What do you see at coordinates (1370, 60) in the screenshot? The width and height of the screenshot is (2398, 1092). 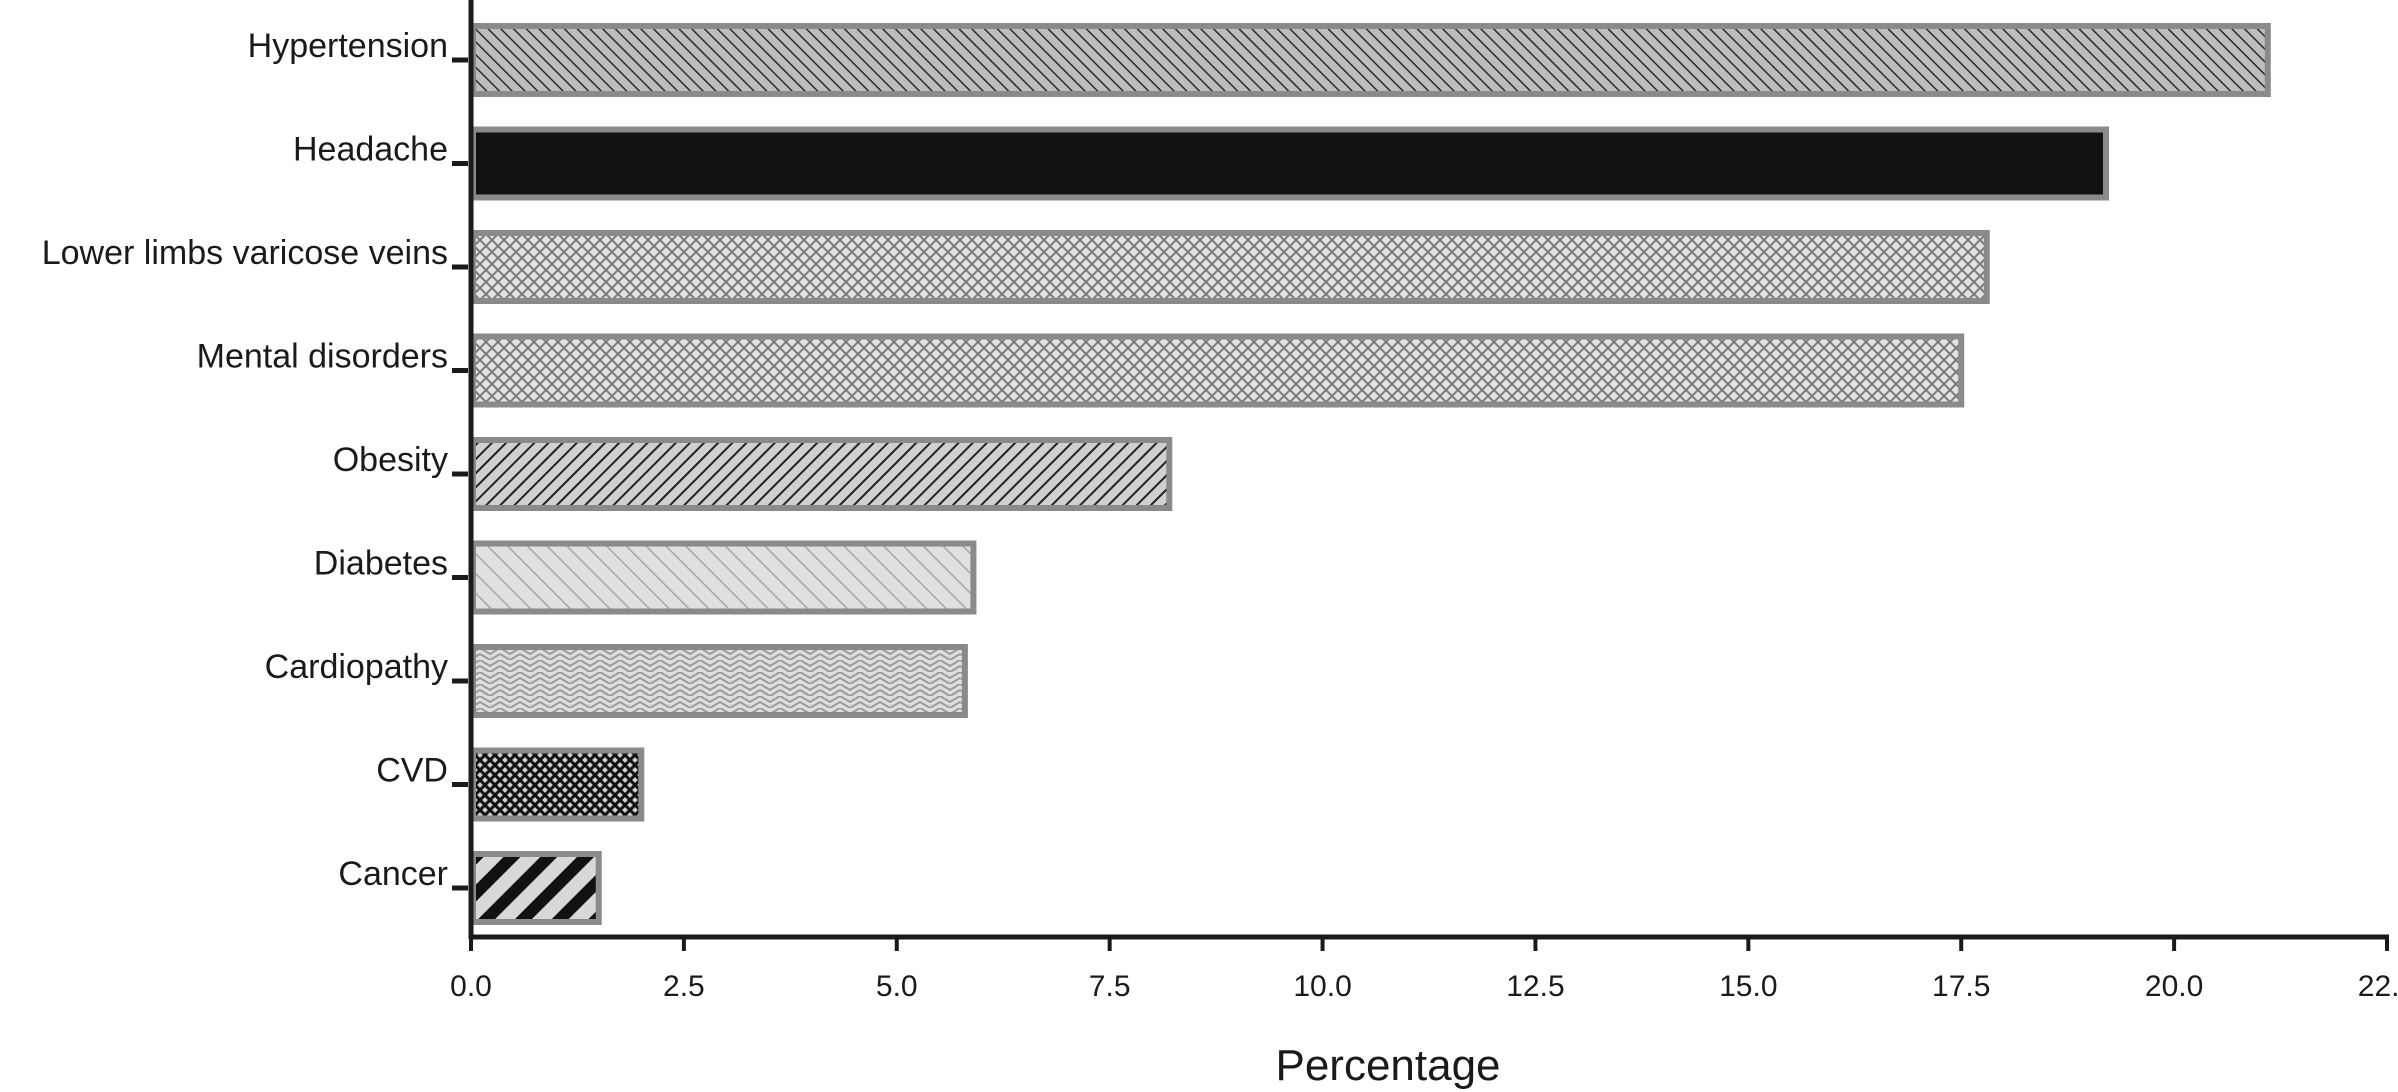 I see `bar-hypertension` at bounding box center [1370, 60].